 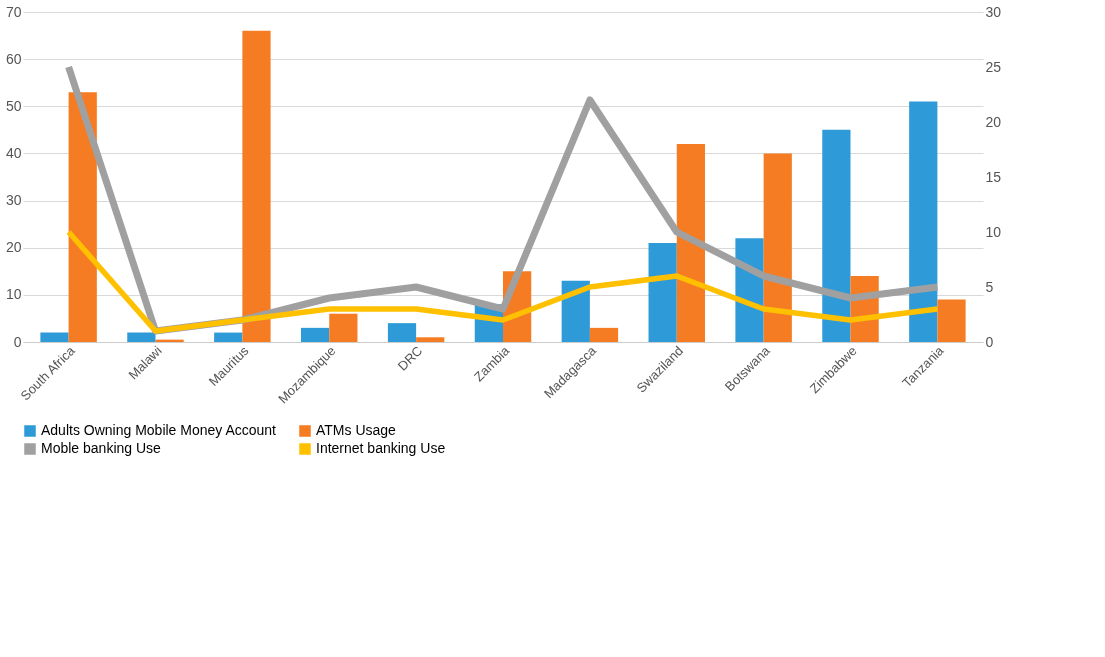 What do you see at coordinates (993, 231) in the screenshot?
I see `y2-tick-label: 10` at bounding box center [993, 231].